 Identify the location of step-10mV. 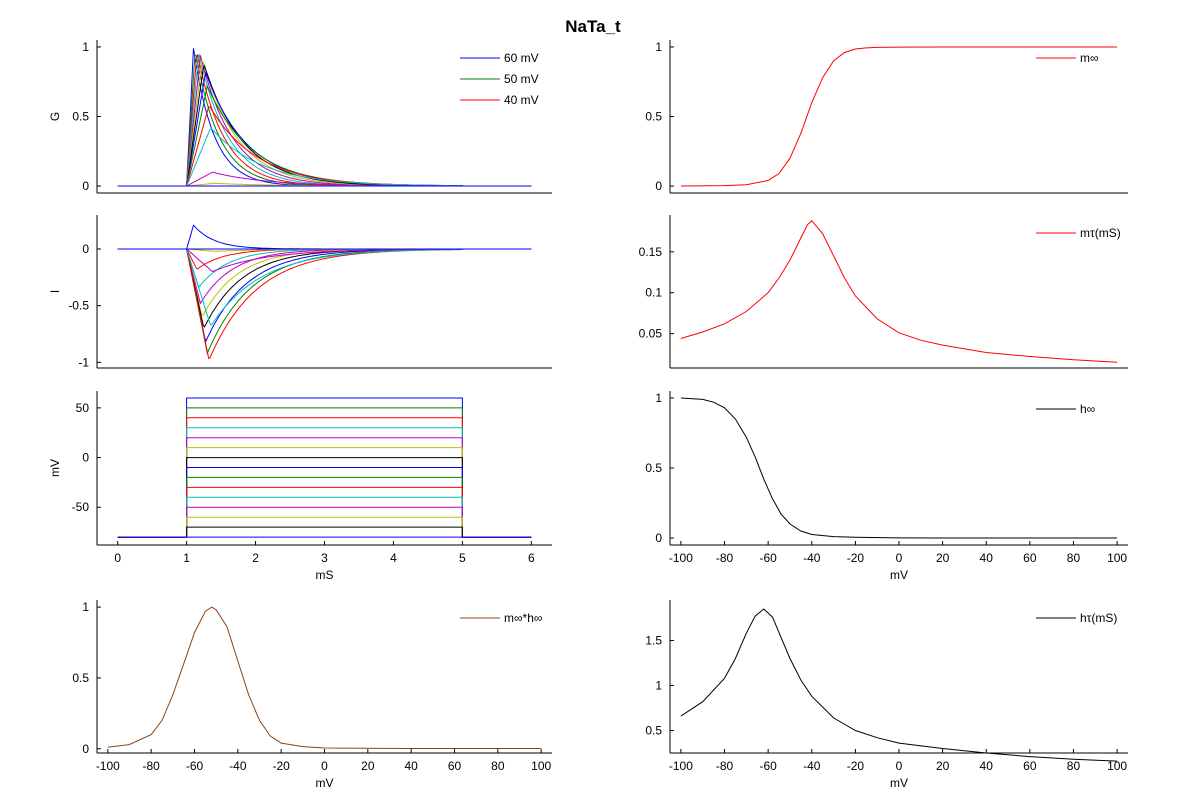
(324, 492).